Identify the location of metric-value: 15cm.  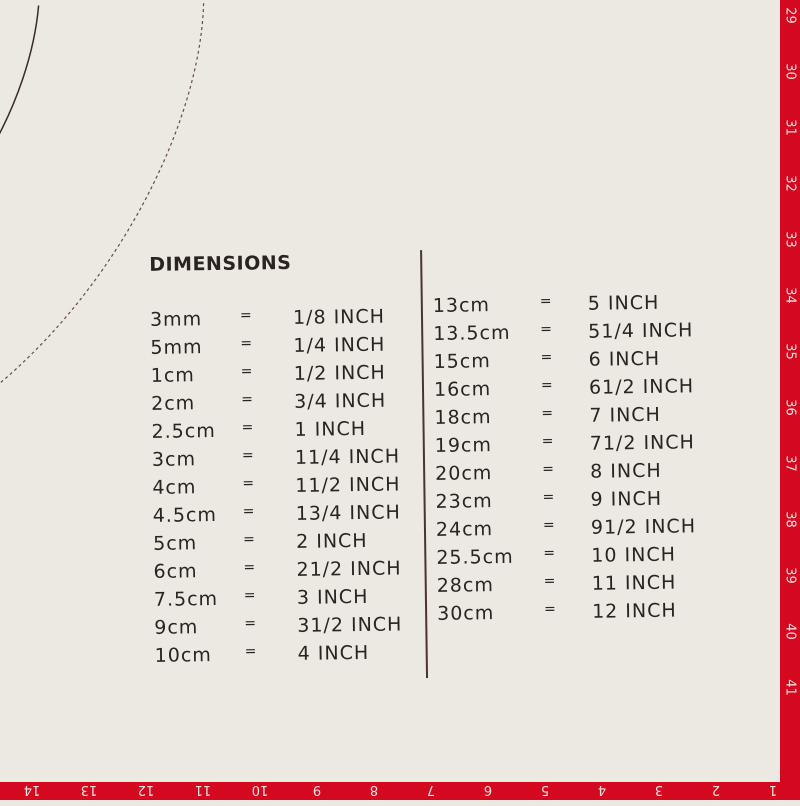
(462, 361).